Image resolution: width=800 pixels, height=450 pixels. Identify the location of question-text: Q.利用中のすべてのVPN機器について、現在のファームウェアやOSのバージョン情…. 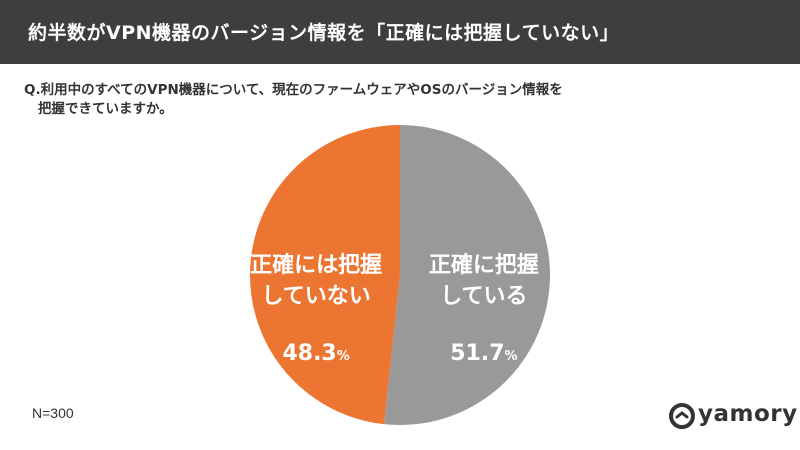
(374, 100).